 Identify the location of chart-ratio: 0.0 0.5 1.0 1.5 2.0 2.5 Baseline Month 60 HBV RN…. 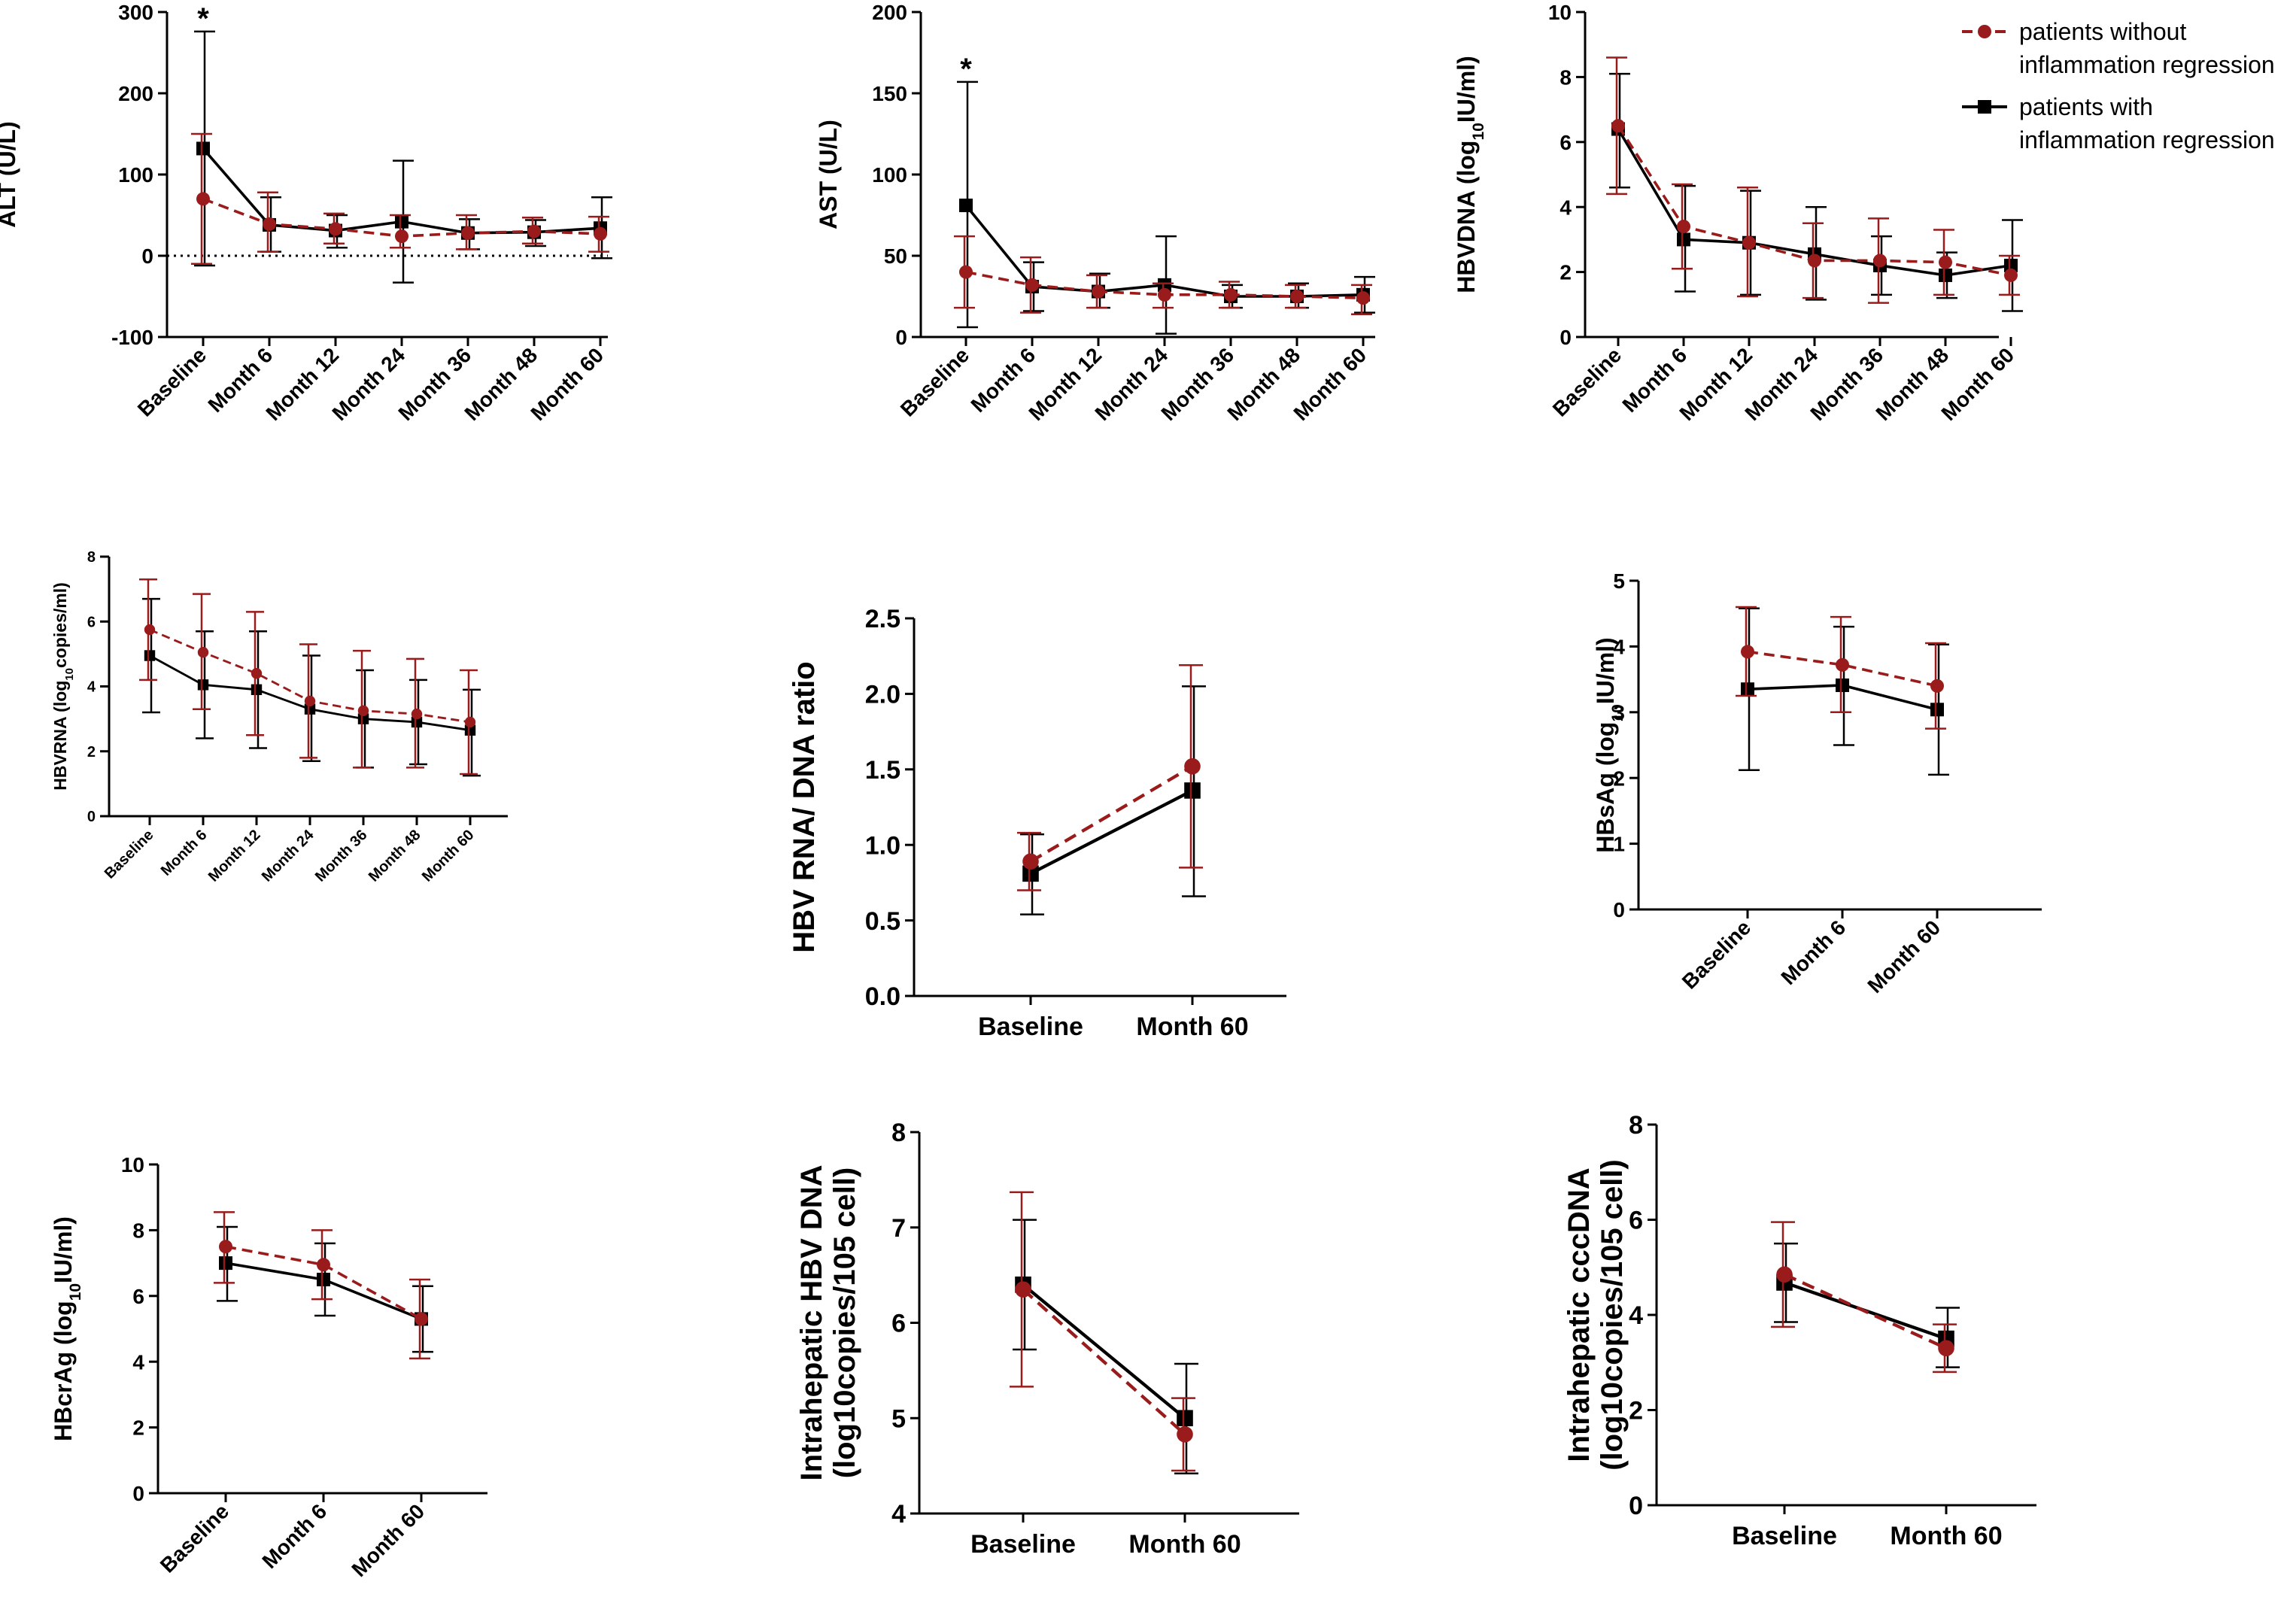
(1037, 823).